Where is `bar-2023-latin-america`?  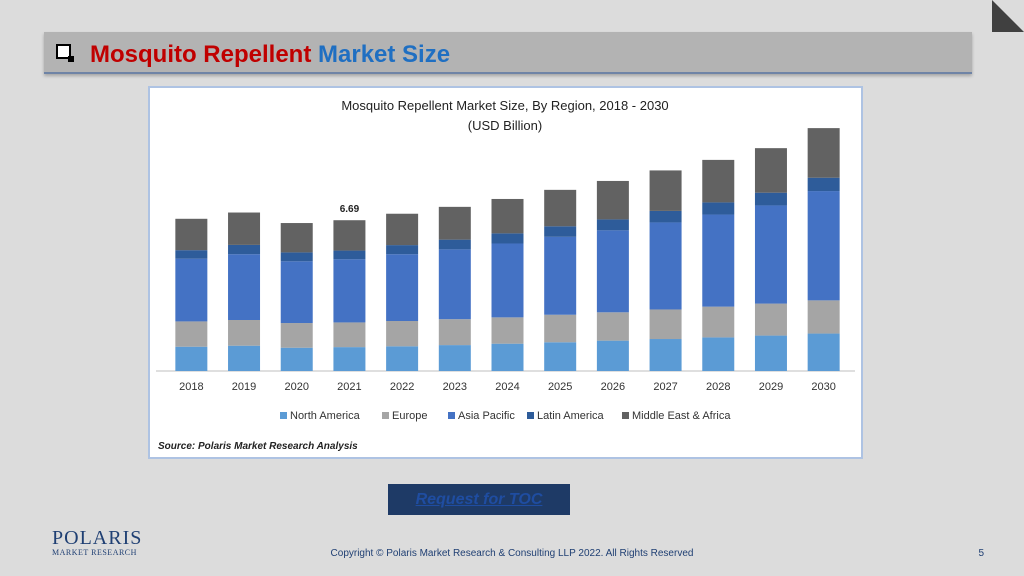 bar-2023-latin-america is located at coordinates (454, 244).